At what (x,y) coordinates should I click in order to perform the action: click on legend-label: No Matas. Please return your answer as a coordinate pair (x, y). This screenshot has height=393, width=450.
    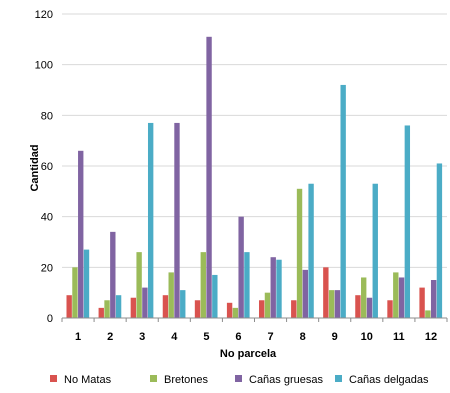
    Looking at the image, I should click on (88, 380).